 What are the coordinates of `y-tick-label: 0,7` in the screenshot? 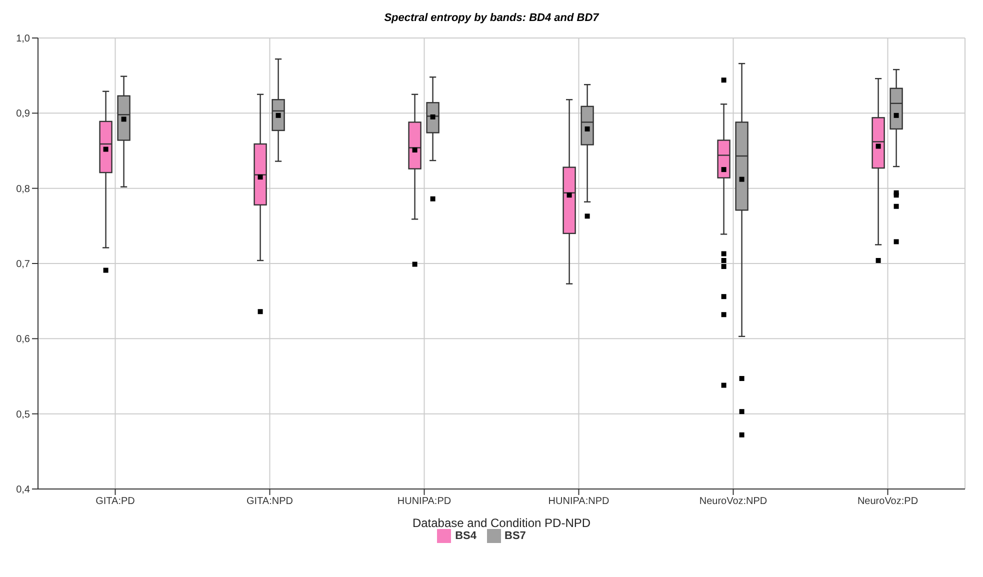 It's located at (23, 264).